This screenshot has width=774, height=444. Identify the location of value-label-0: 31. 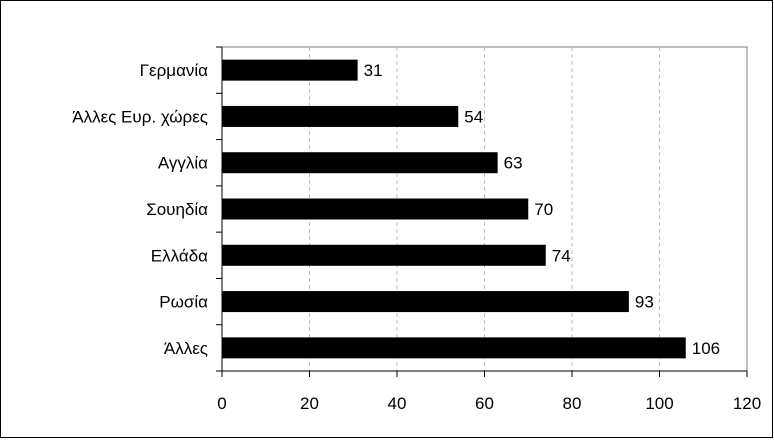
(373, 70).